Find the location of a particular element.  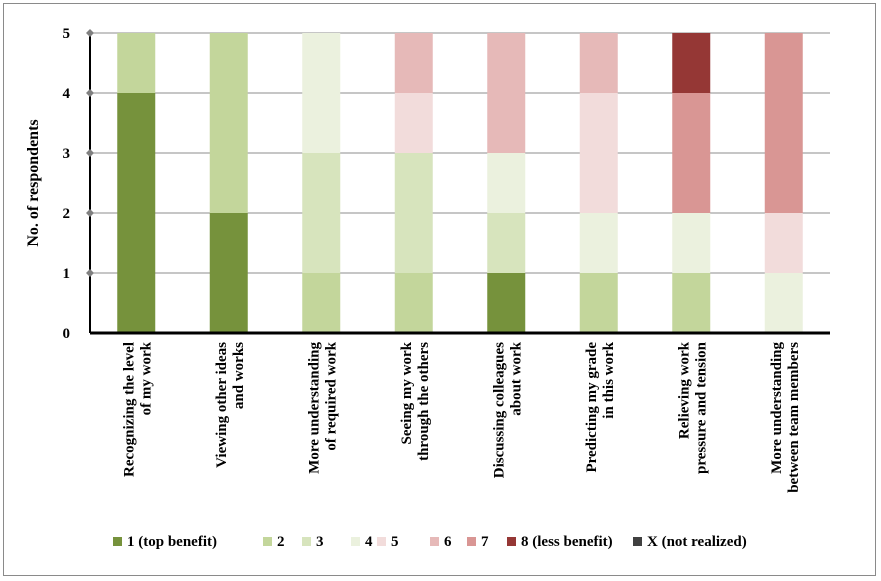

category-label: More understandingbetween team members is located at coordinates (785, 417).